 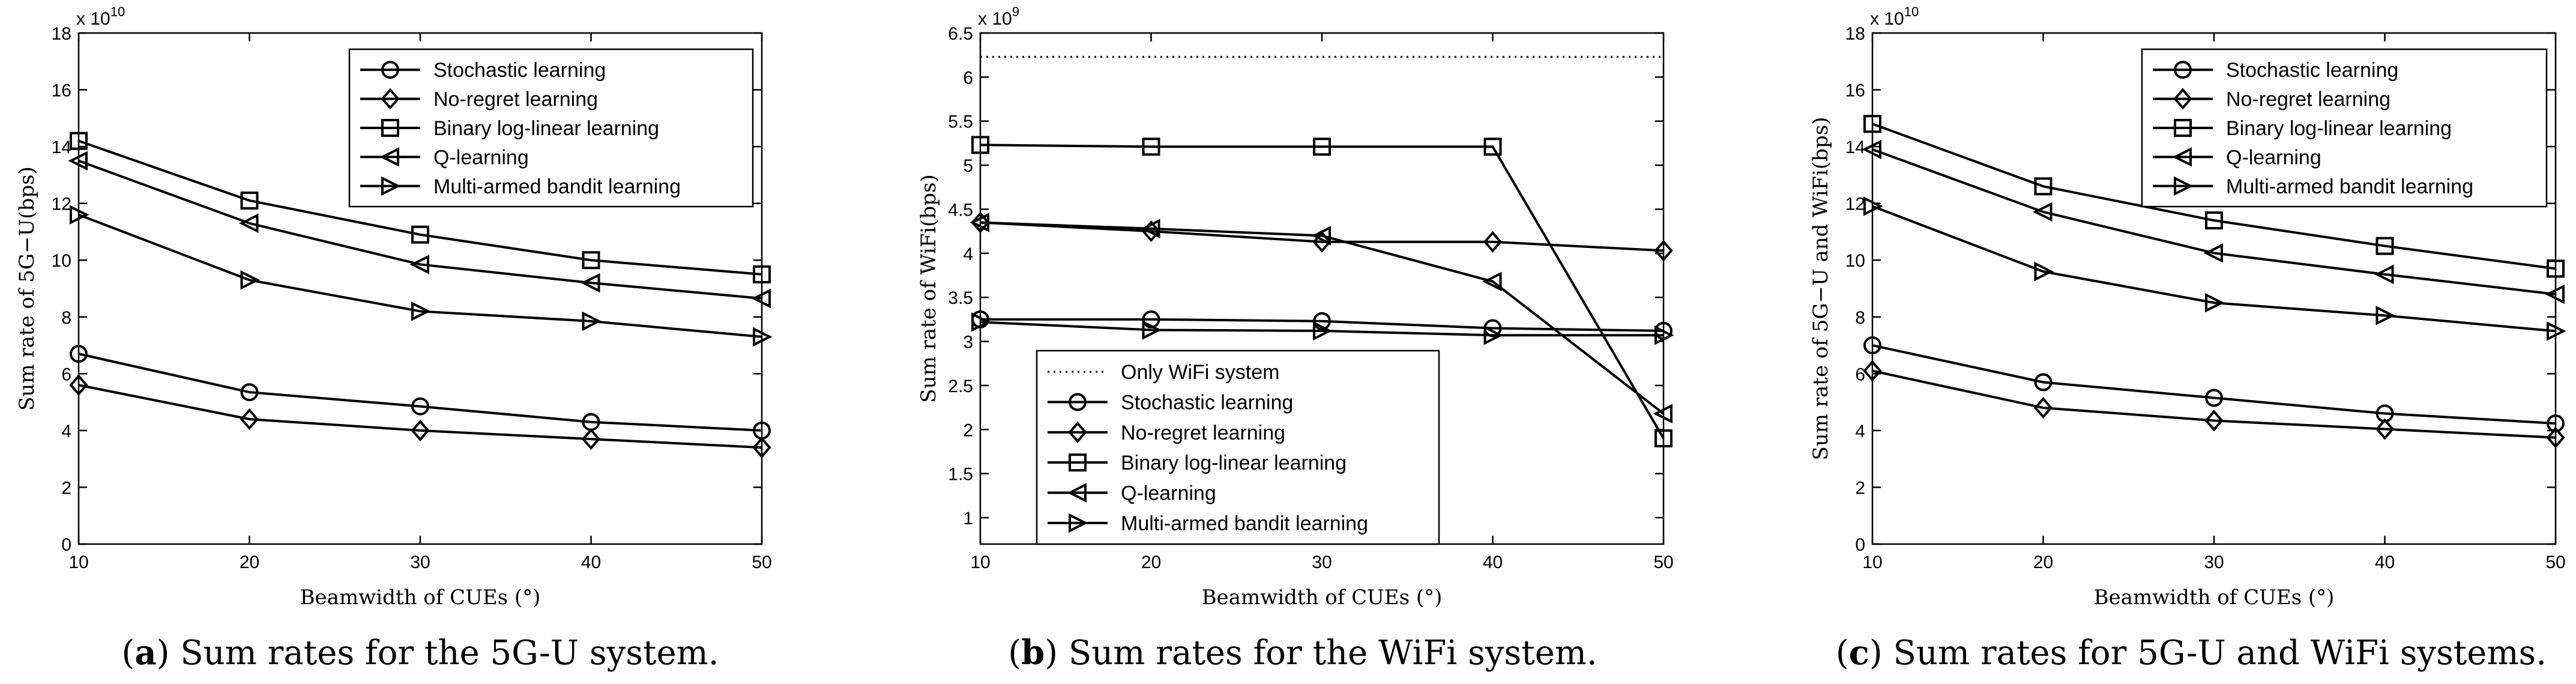 What do you see at coordinates (444, 654) in the screenshot?
I see `caption-text: Sum rates for the 5G-U system.` at bounding box center [444, 654].